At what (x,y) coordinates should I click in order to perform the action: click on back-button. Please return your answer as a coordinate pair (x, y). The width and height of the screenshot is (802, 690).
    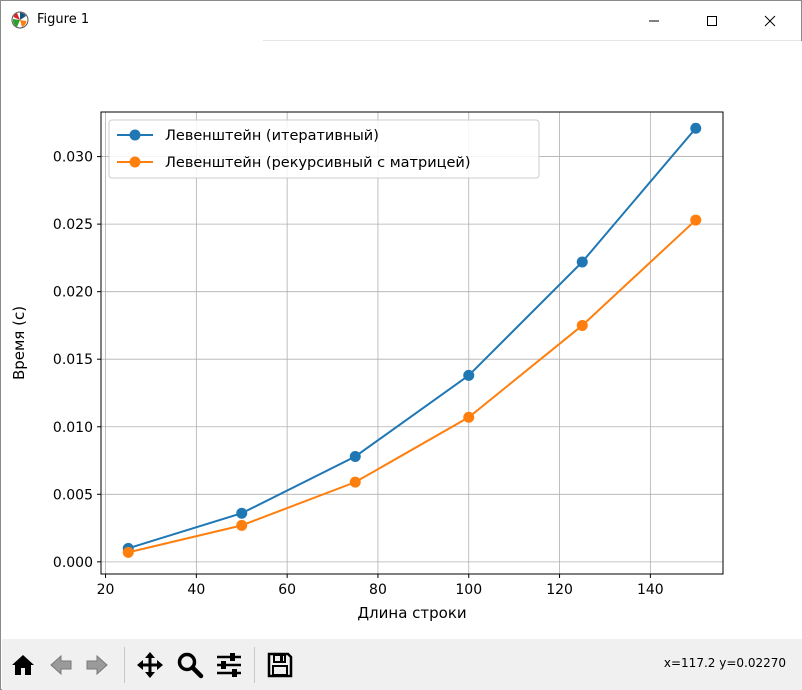
    Looking at the image, I should click on (61, 665).